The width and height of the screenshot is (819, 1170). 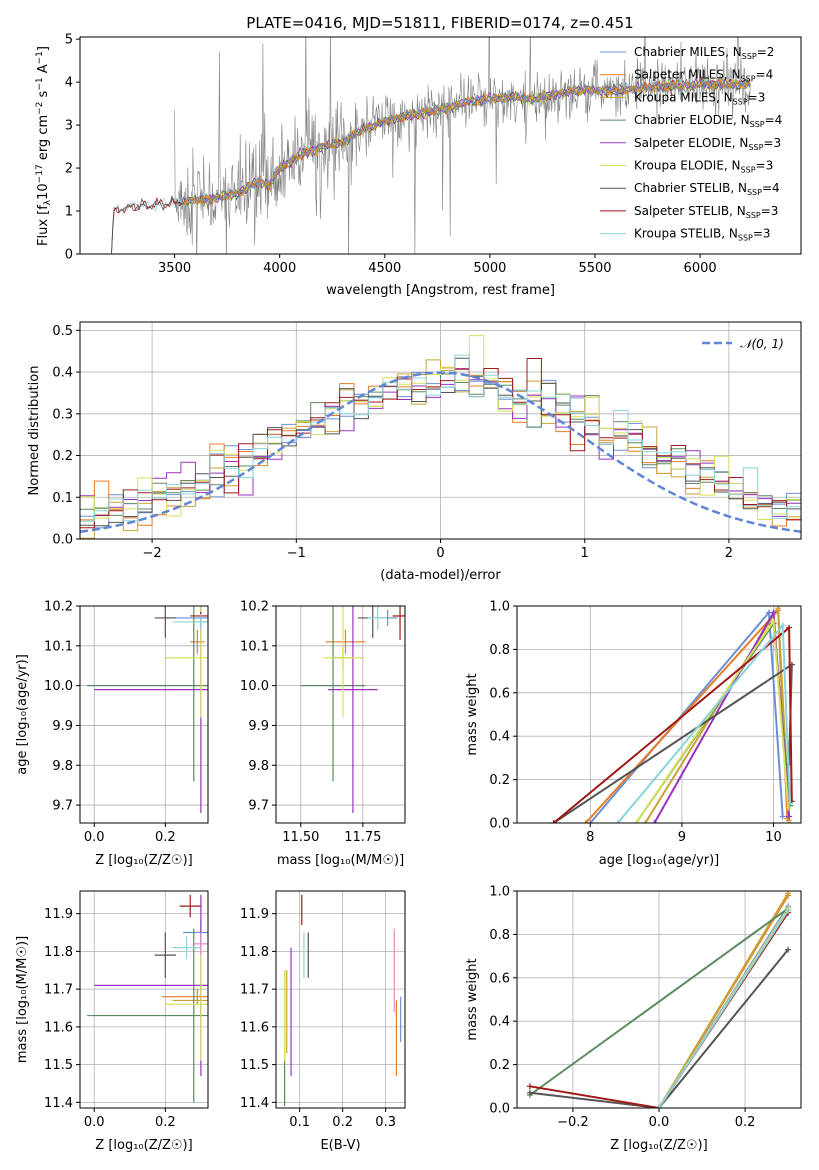 I want to click on x-tick-label: 9, so click(x=682, y=837).